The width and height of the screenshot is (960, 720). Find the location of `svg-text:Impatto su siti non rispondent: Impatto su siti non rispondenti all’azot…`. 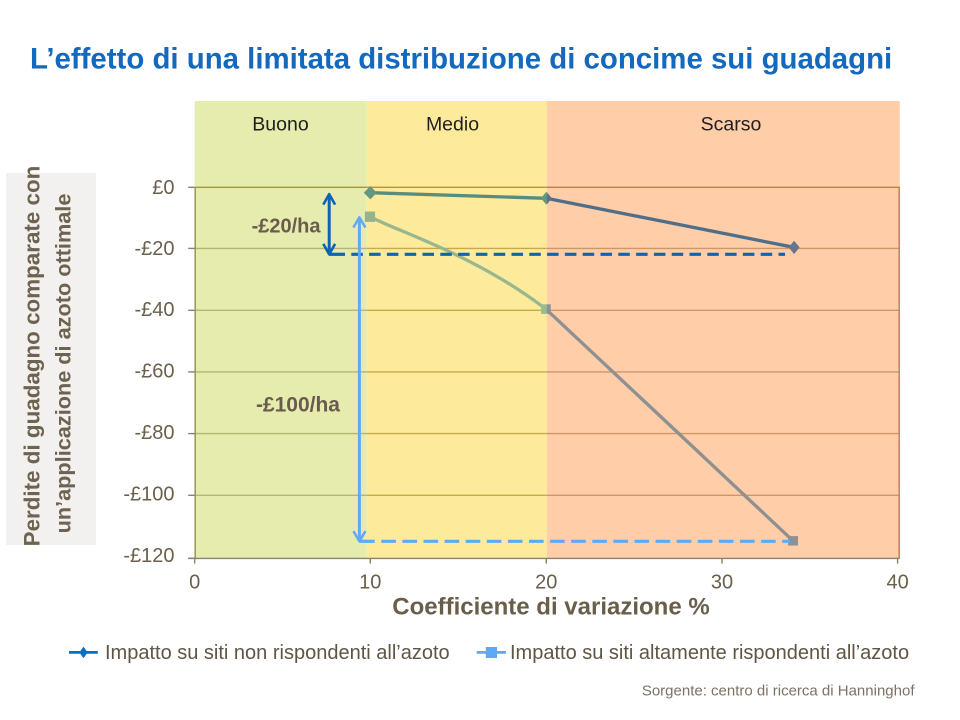

svg-text:Impatto su siti non rispondent: Impatto su siti non rispondenti all’azot… is located at coordinates (277, 653).